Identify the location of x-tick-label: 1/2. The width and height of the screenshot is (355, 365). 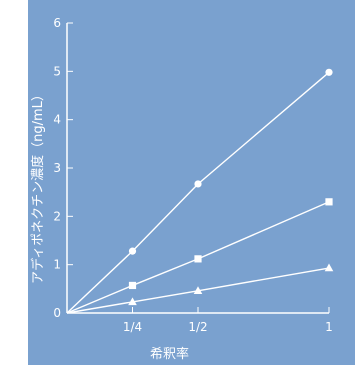
(197, 327).